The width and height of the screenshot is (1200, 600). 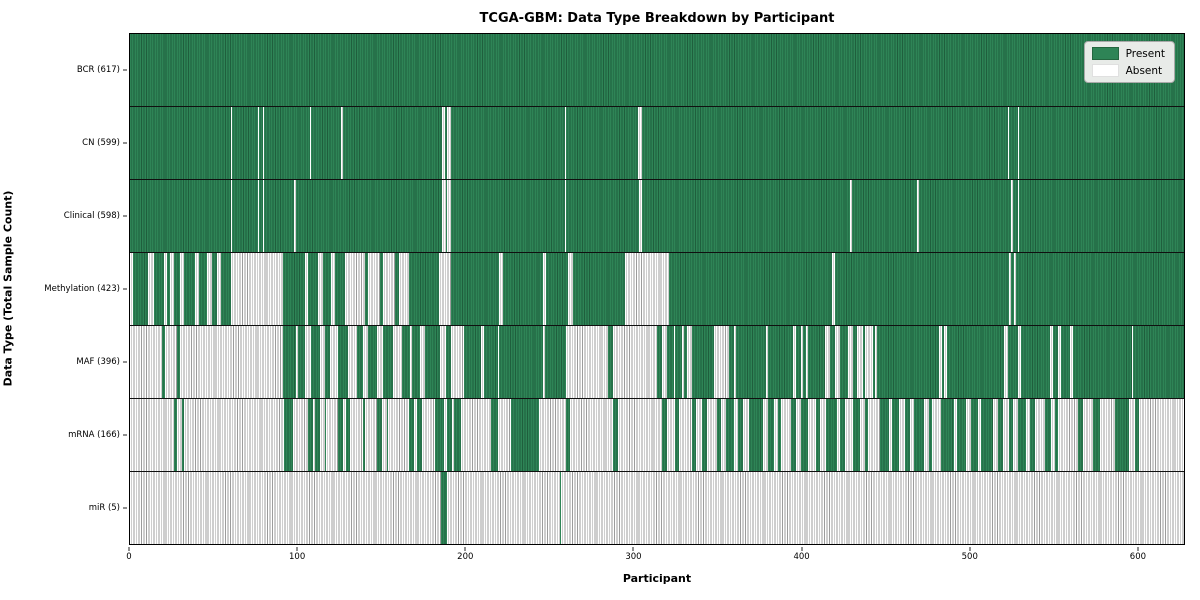 I want to click on absent-swatch-icon, so click(x=1105, y=70).